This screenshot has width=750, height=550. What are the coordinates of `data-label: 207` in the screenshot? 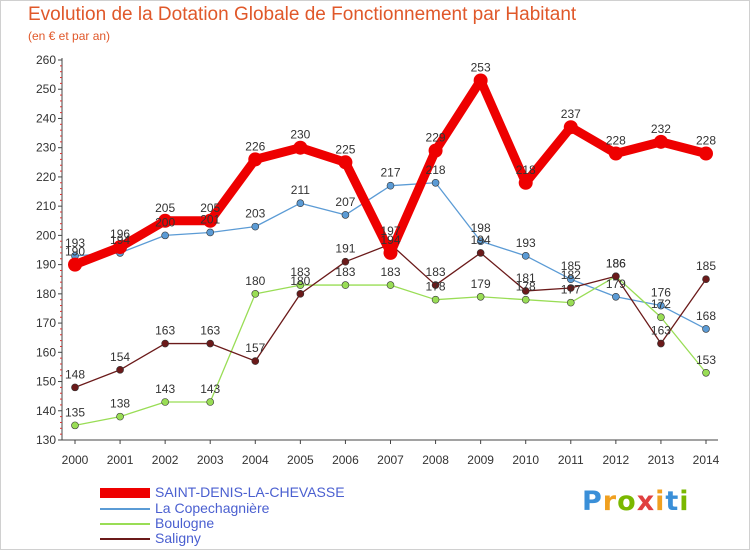 It's located at (345, 202).